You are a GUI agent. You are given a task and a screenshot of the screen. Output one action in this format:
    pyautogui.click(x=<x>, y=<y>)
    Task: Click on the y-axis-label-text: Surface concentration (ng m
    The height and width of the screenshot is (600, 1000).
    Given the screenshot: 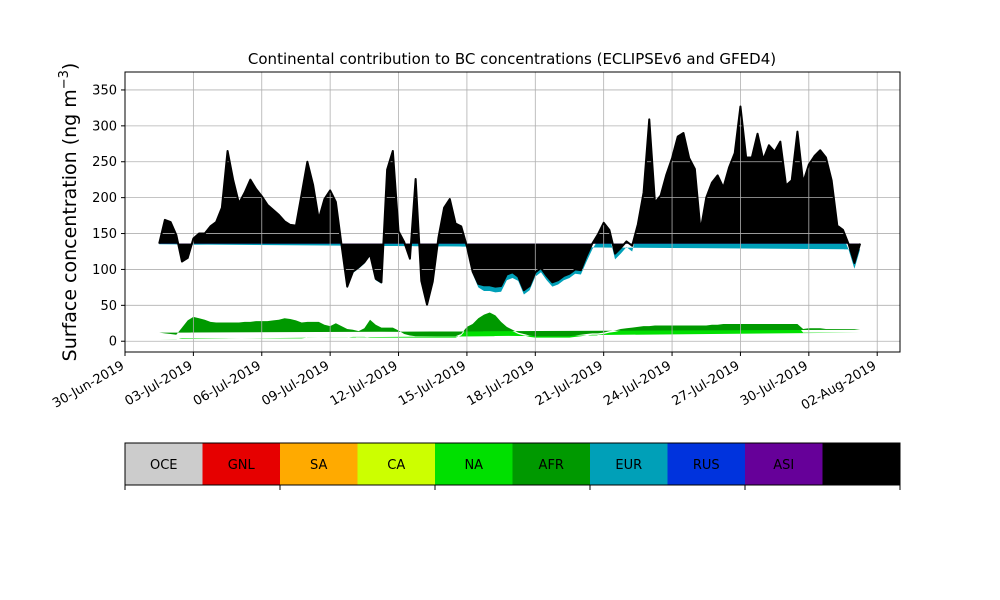 What is the action you would take?
    pyautogui.click(x=70, y=225)
    